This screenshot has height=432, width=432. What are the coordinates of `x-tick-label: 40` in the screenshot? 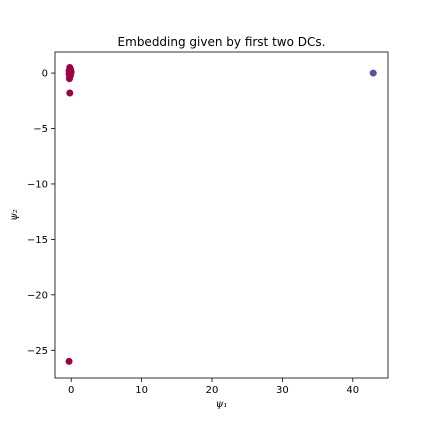 It's located at (352, 390).